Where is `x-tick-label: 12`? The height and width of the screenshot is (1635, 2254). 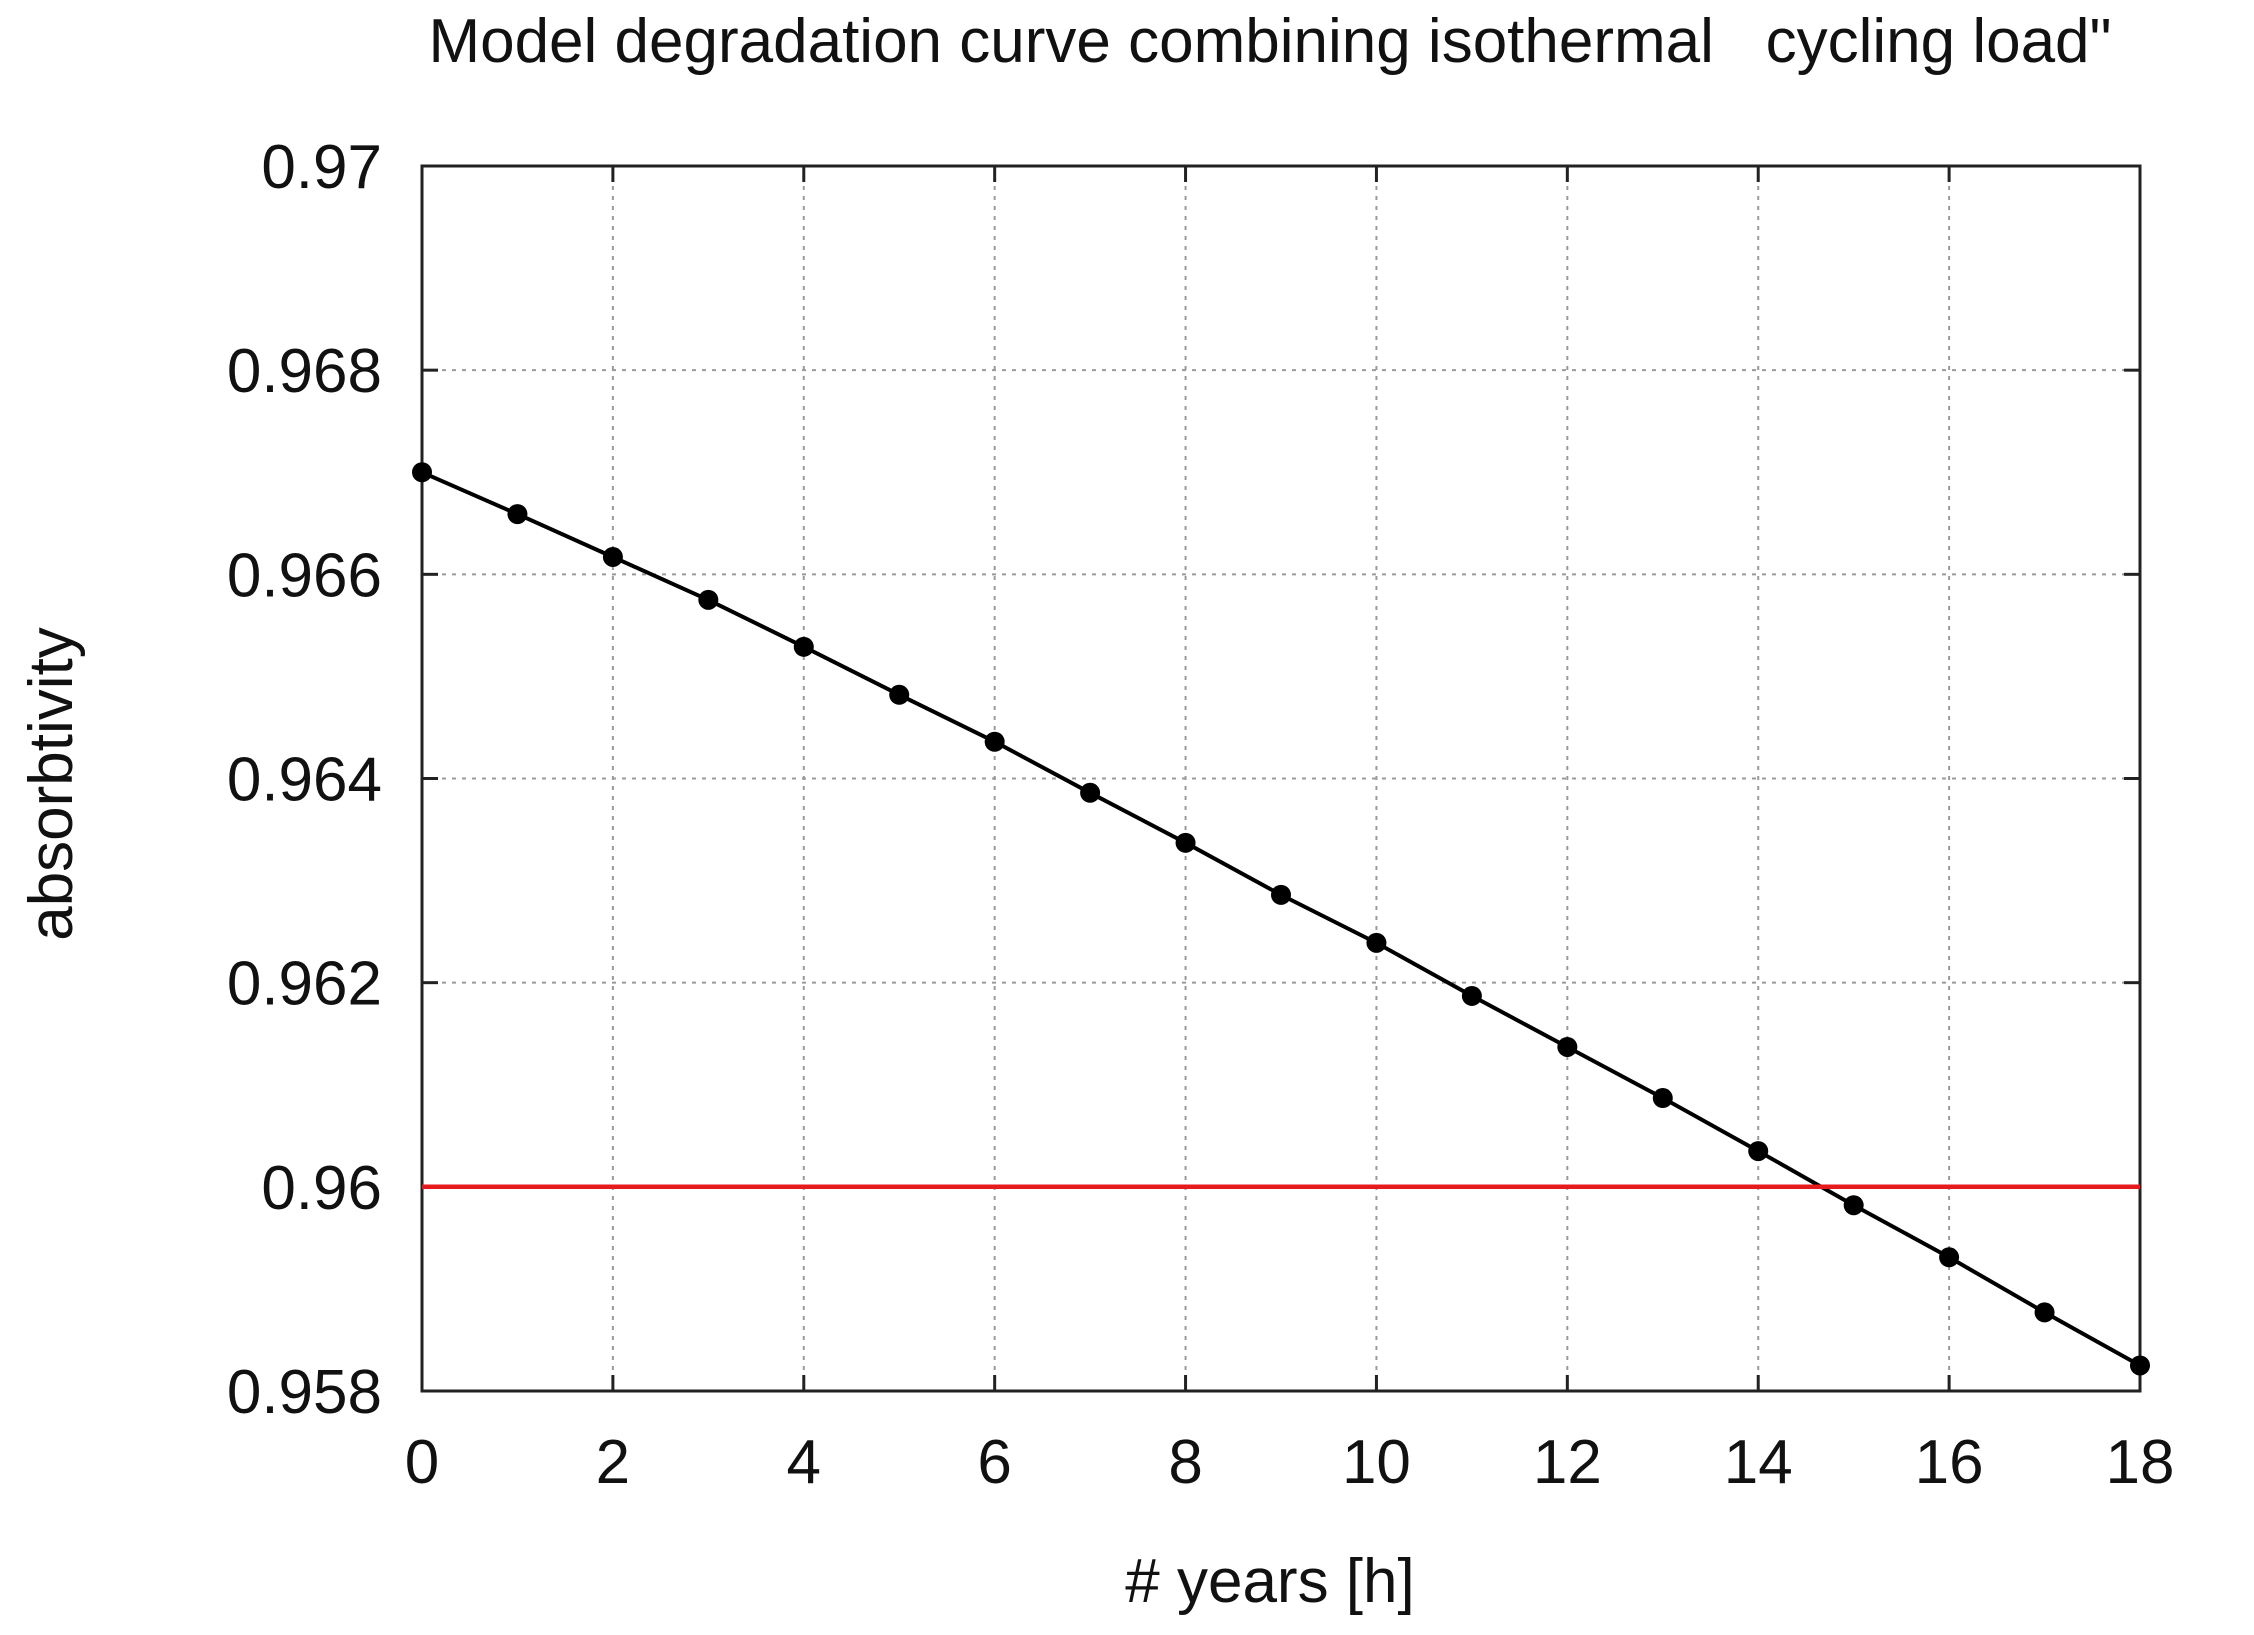
x-tick-label: 12 is located at coordinates (1567, 1462).